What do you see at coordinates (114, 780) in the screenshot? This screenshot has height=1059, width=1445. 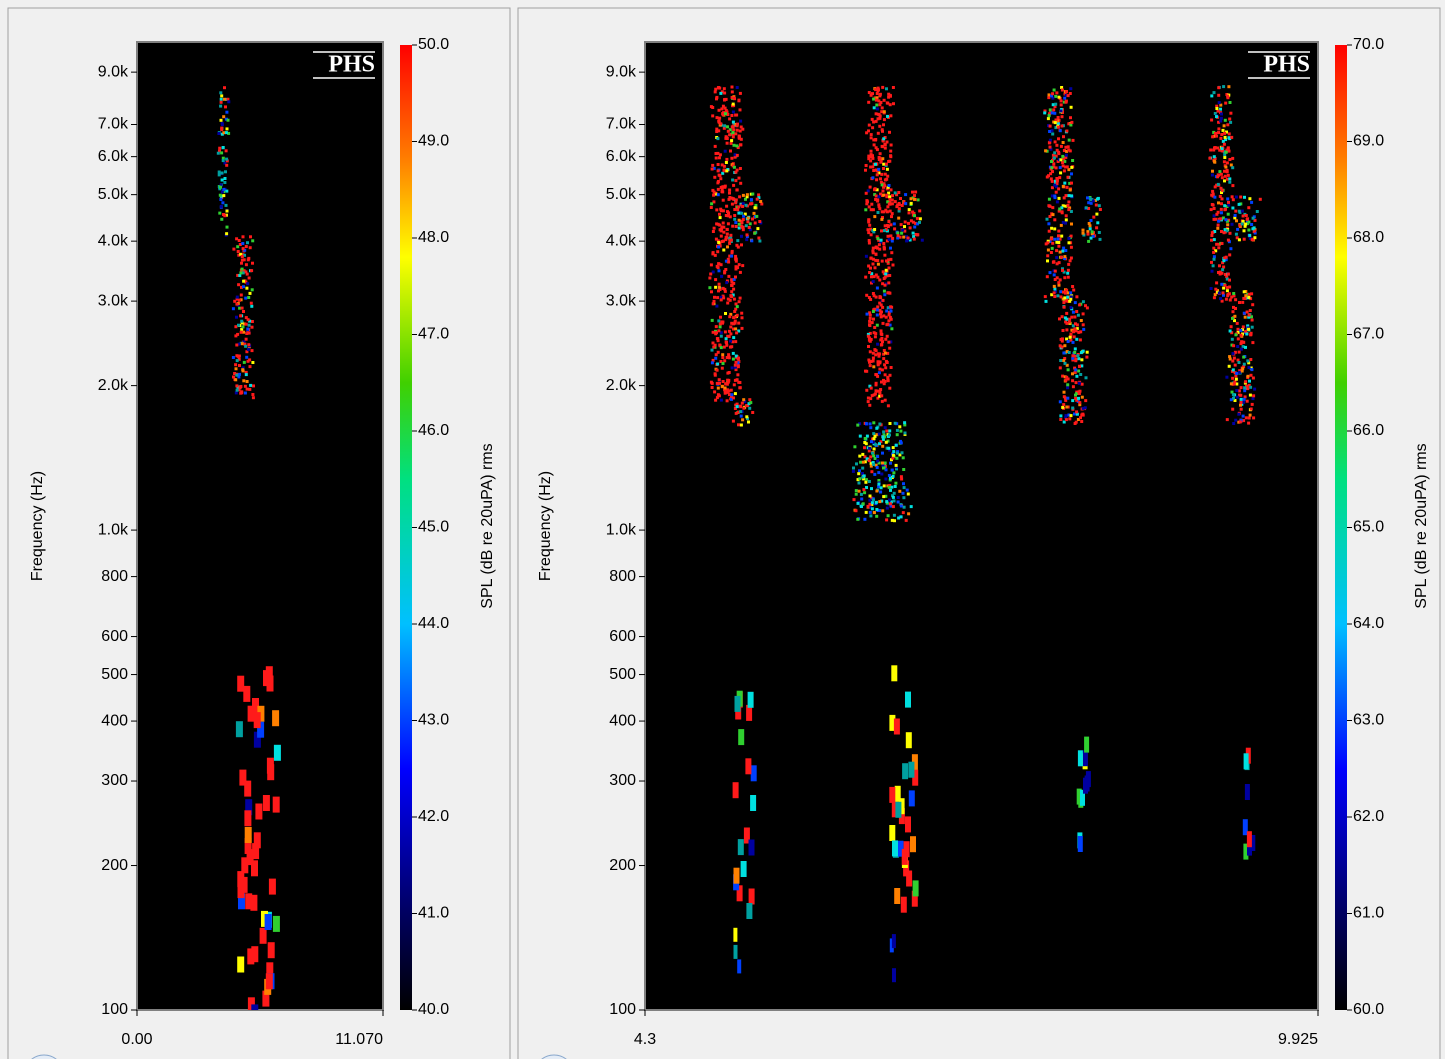 I see `y-tick-label: 300` at bounding box center [114, 780].